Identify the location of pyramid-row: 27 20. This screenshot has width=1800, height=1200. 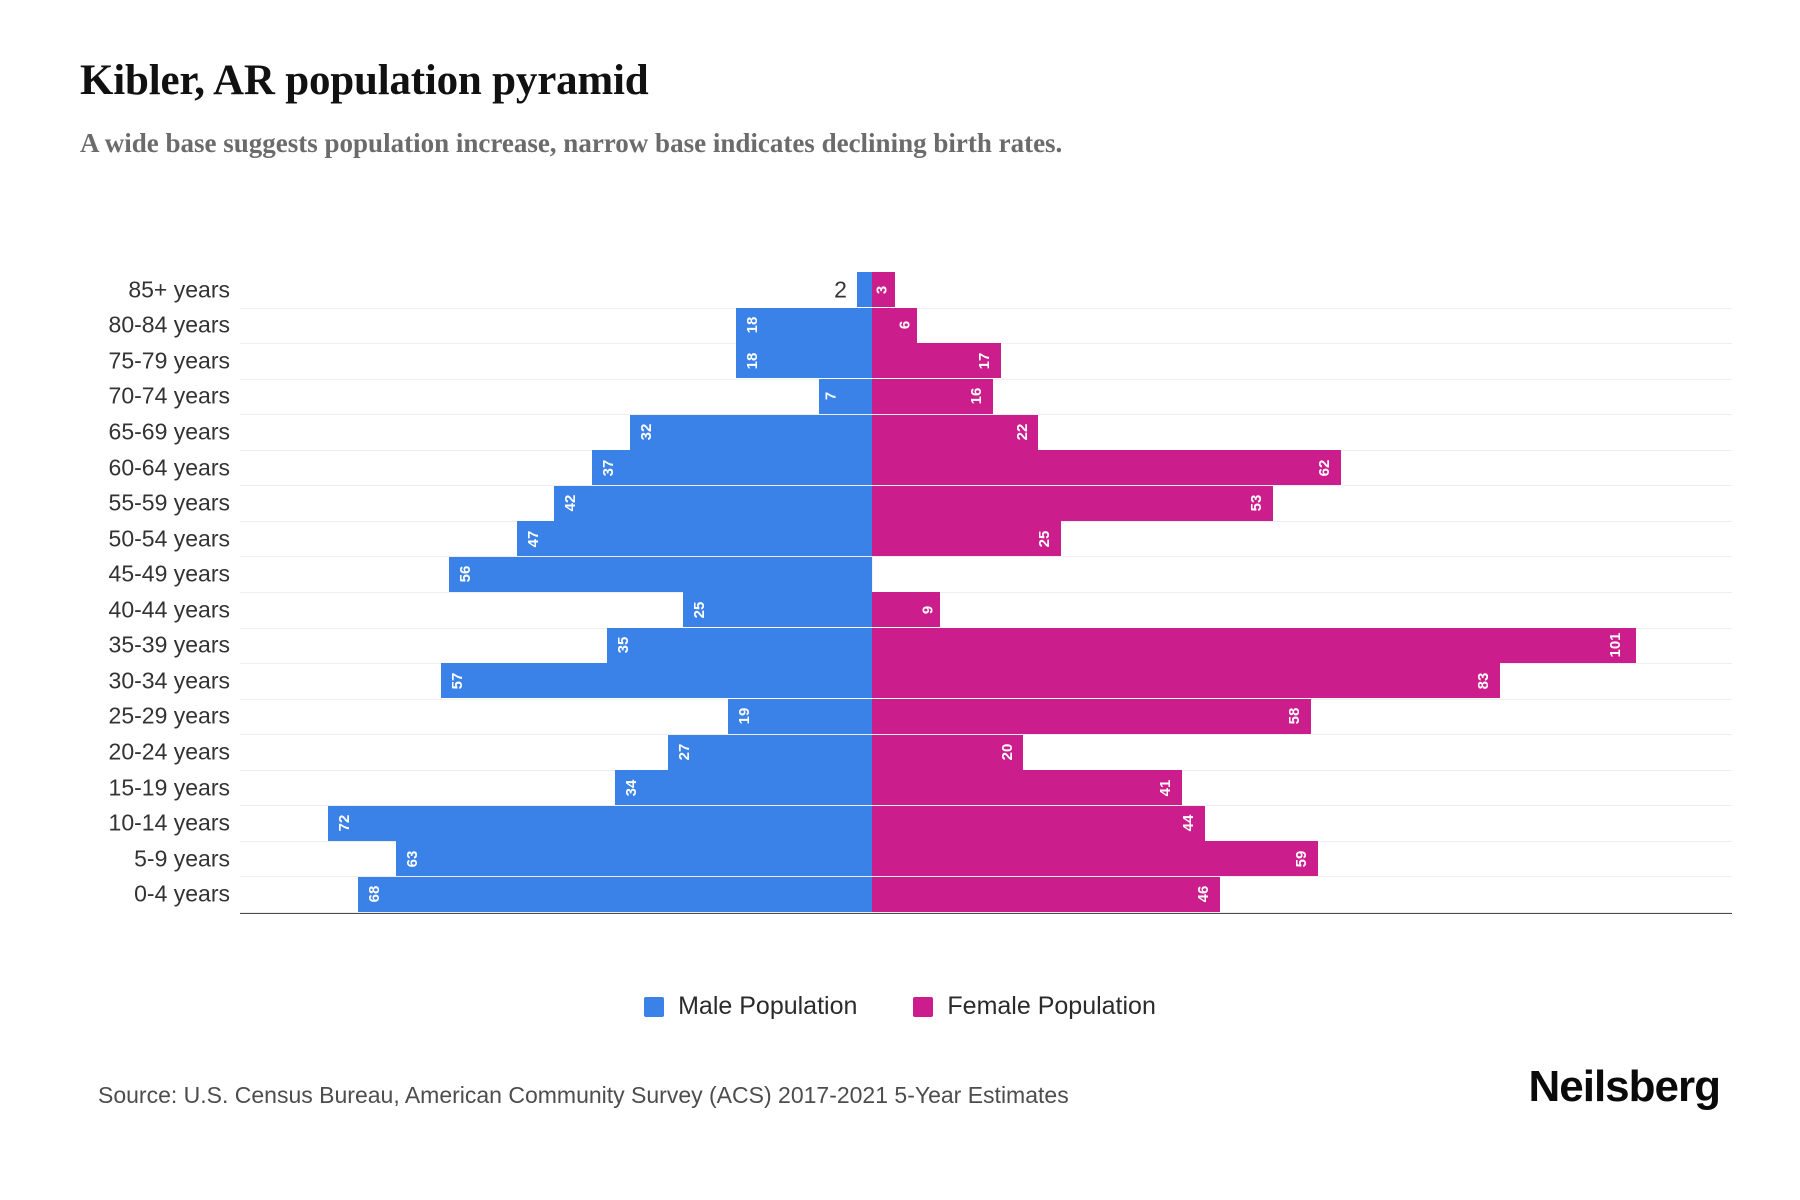
(986, 752).